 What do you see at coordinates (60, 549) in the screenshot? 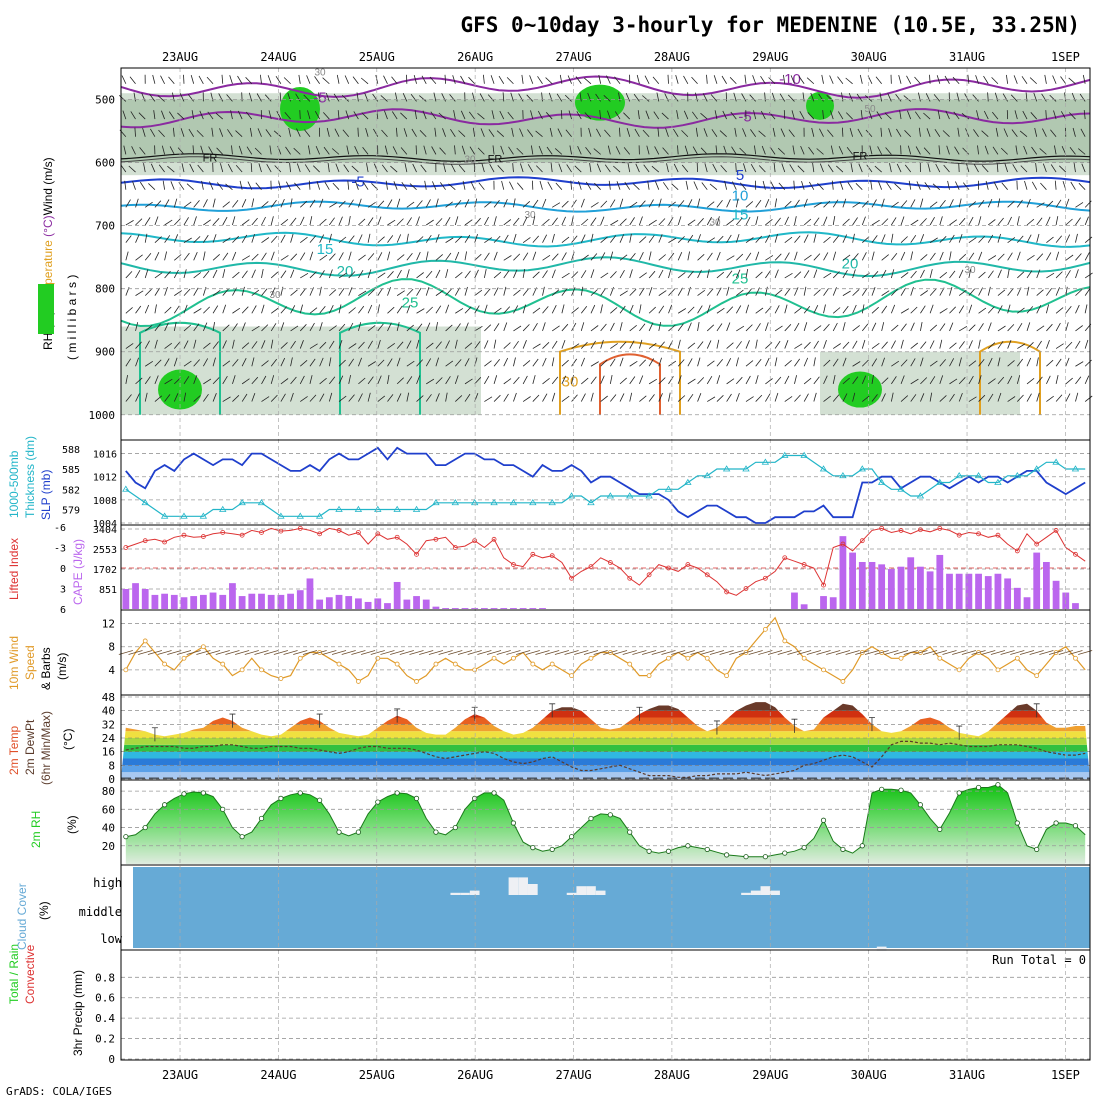
I see `li-tick-label: -3` at bounding box center [60, 549].